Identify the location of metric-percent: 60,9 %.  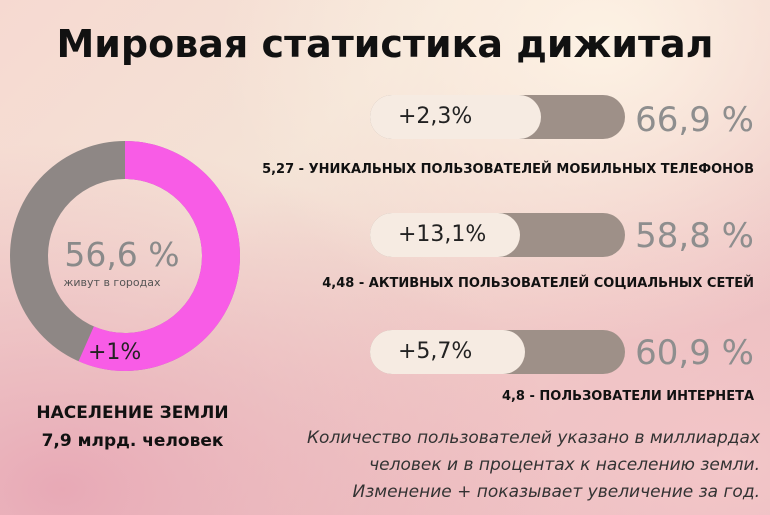
(694, 353).